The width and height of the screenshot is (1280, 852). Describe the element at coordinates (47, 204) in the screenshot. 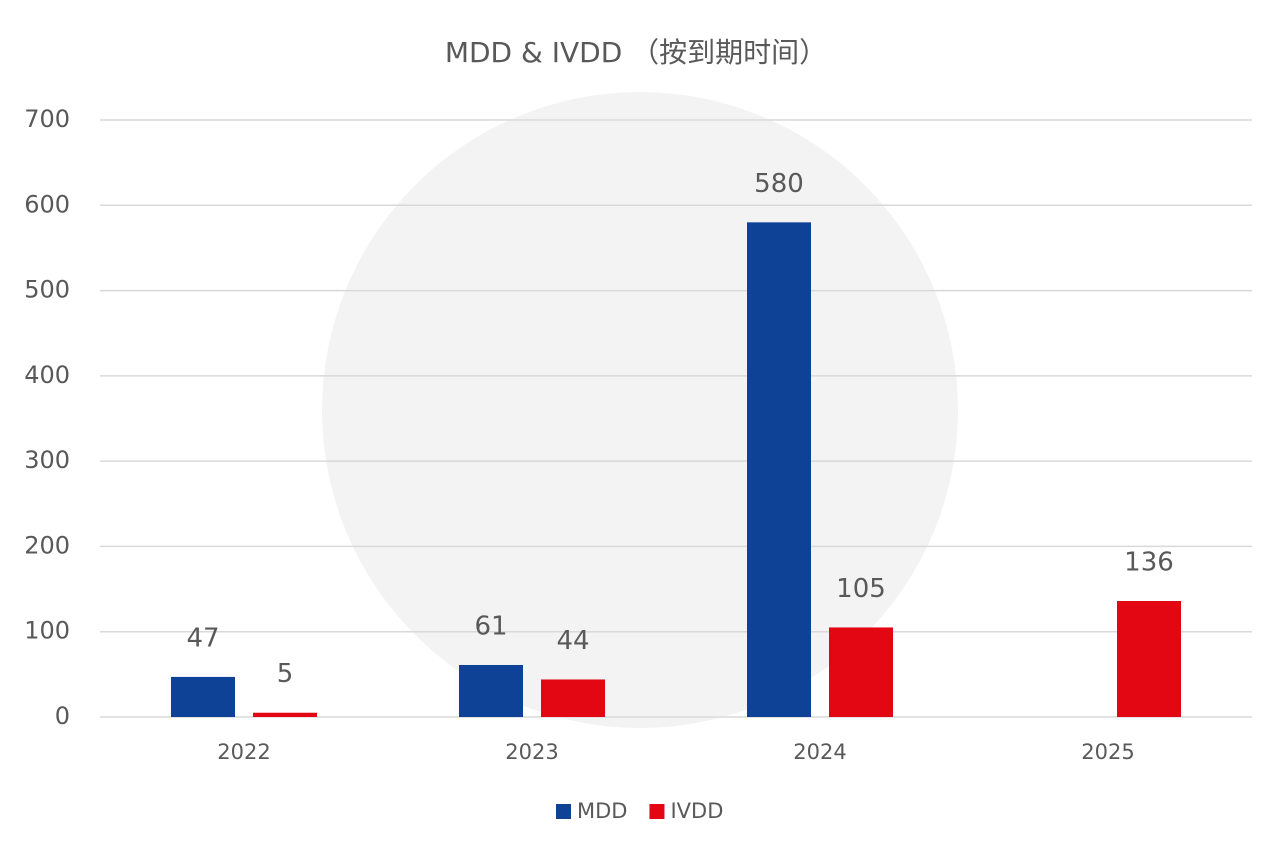

I see `y-tick-label: 600` at that location.